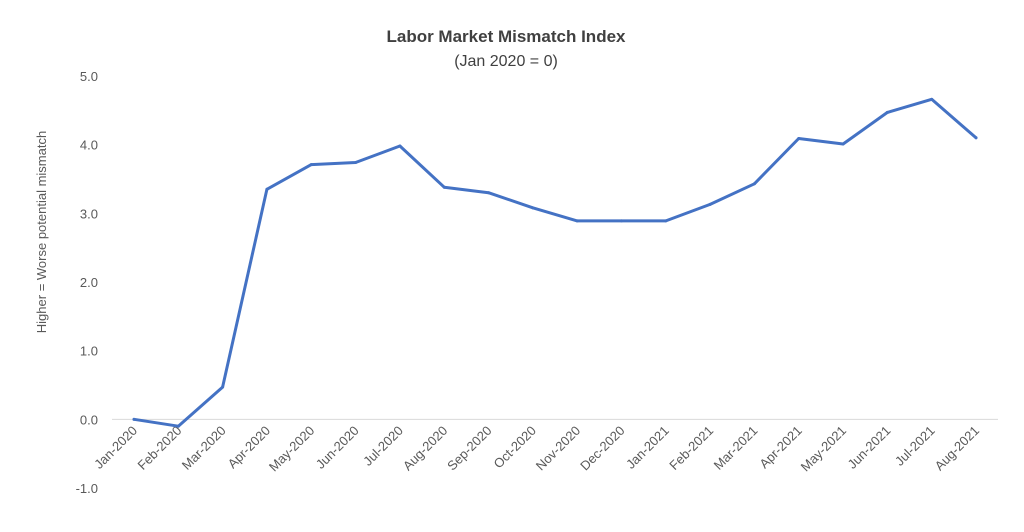  I want to click on y-axis-ticks: -1.0 0.0 1.0 2.0 3.0 4.0 5.0, so click(87, 282).